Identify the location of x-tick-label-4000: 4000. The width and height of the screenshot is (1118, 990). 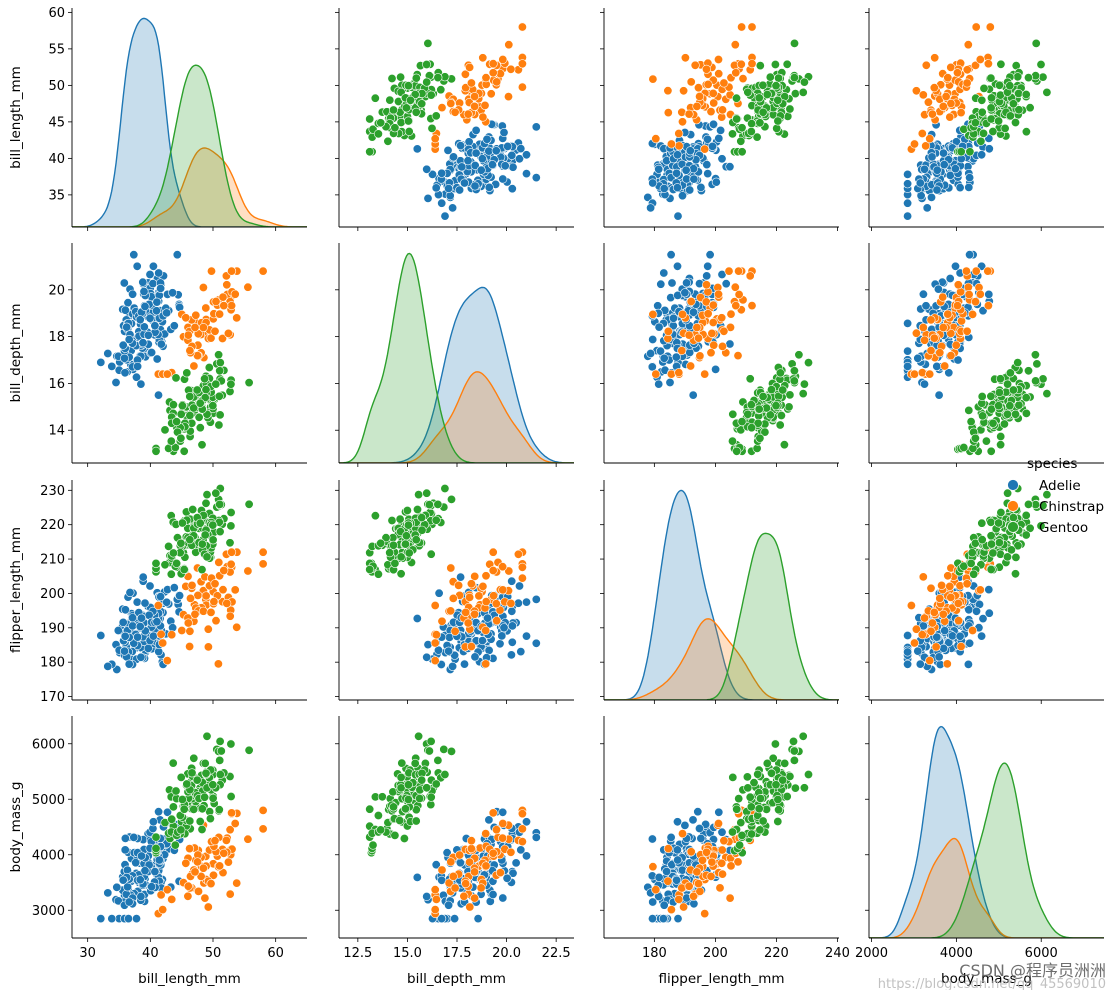
(956, 953).